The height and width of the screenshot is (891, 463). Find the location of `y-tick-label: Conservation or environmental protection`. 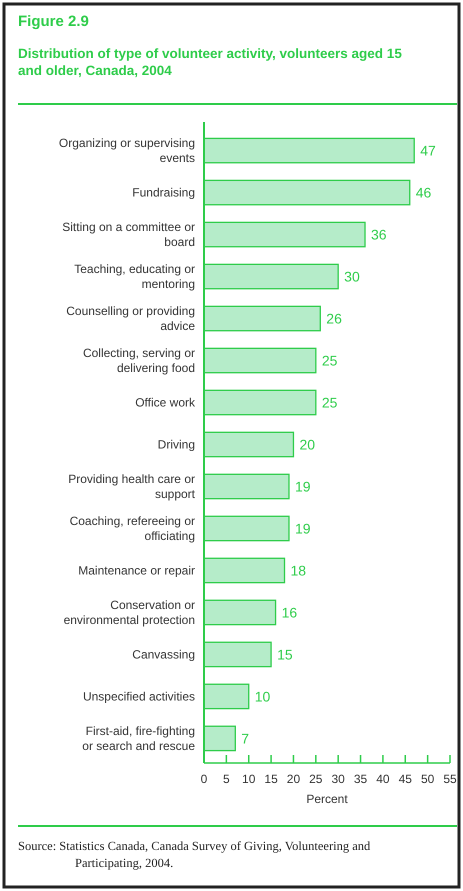

y-tick-label: Conservation or environmental protection is located at coordinates (129, 612).